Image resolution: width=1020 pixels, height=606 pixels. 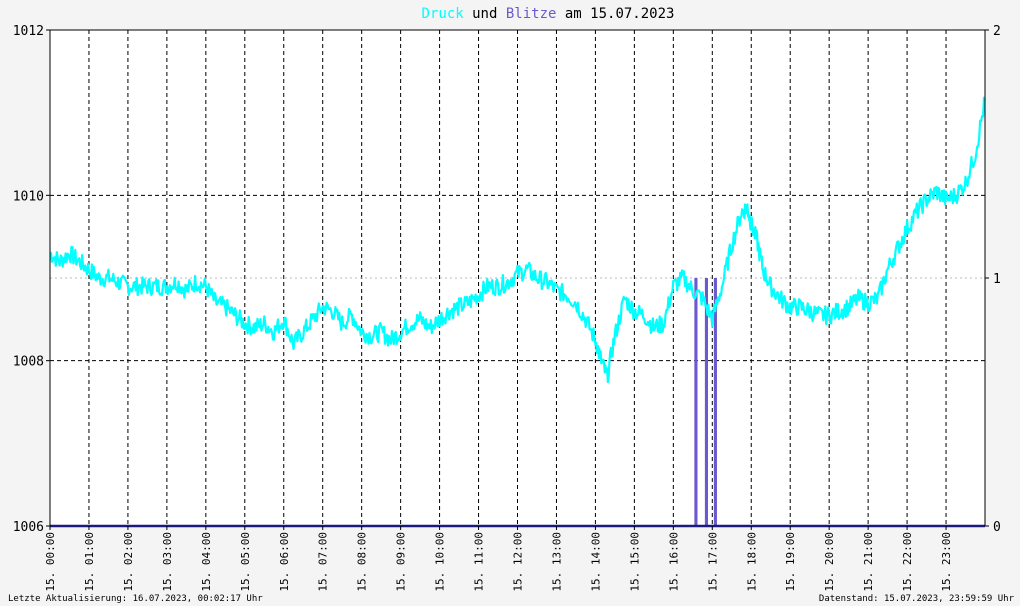 What do you see at coordinates (917, 599) in the screenshot?
I see `footer-data-status: Datenstand: 15.07.2023, 23:59:59 Uhr` at bounding box center [917, 599].